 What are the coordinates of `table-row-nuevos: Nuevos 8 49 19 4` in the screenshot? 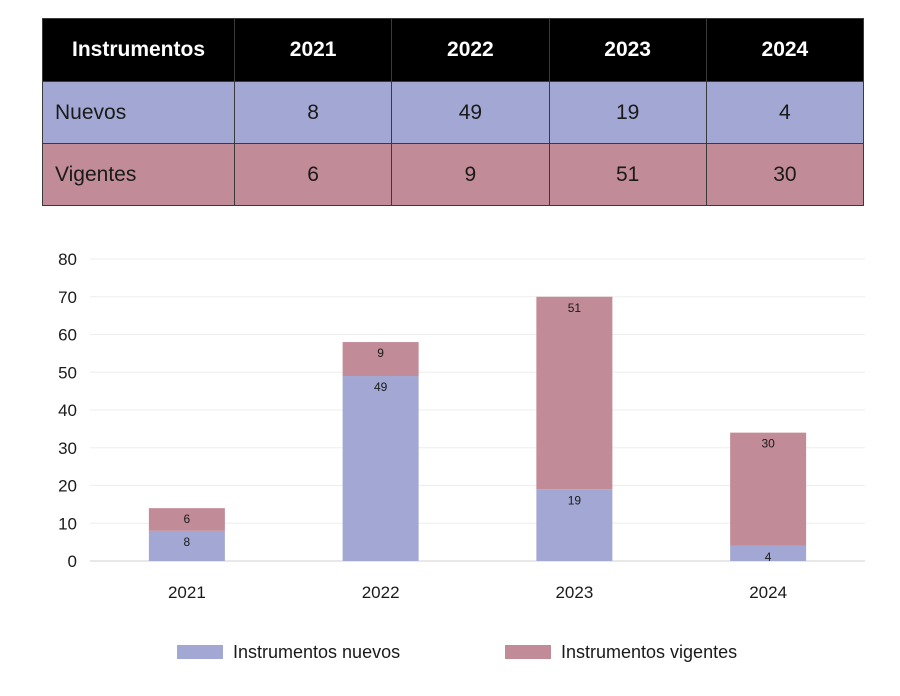 It's located at (453, 112).